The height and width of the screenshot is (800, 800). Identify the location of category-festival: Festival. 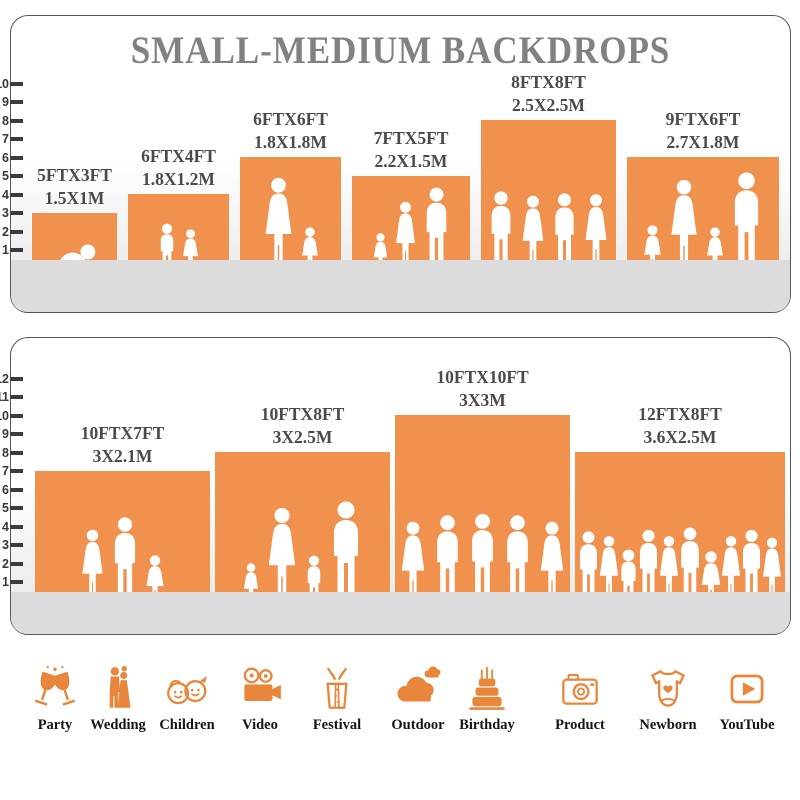
(337, 699).